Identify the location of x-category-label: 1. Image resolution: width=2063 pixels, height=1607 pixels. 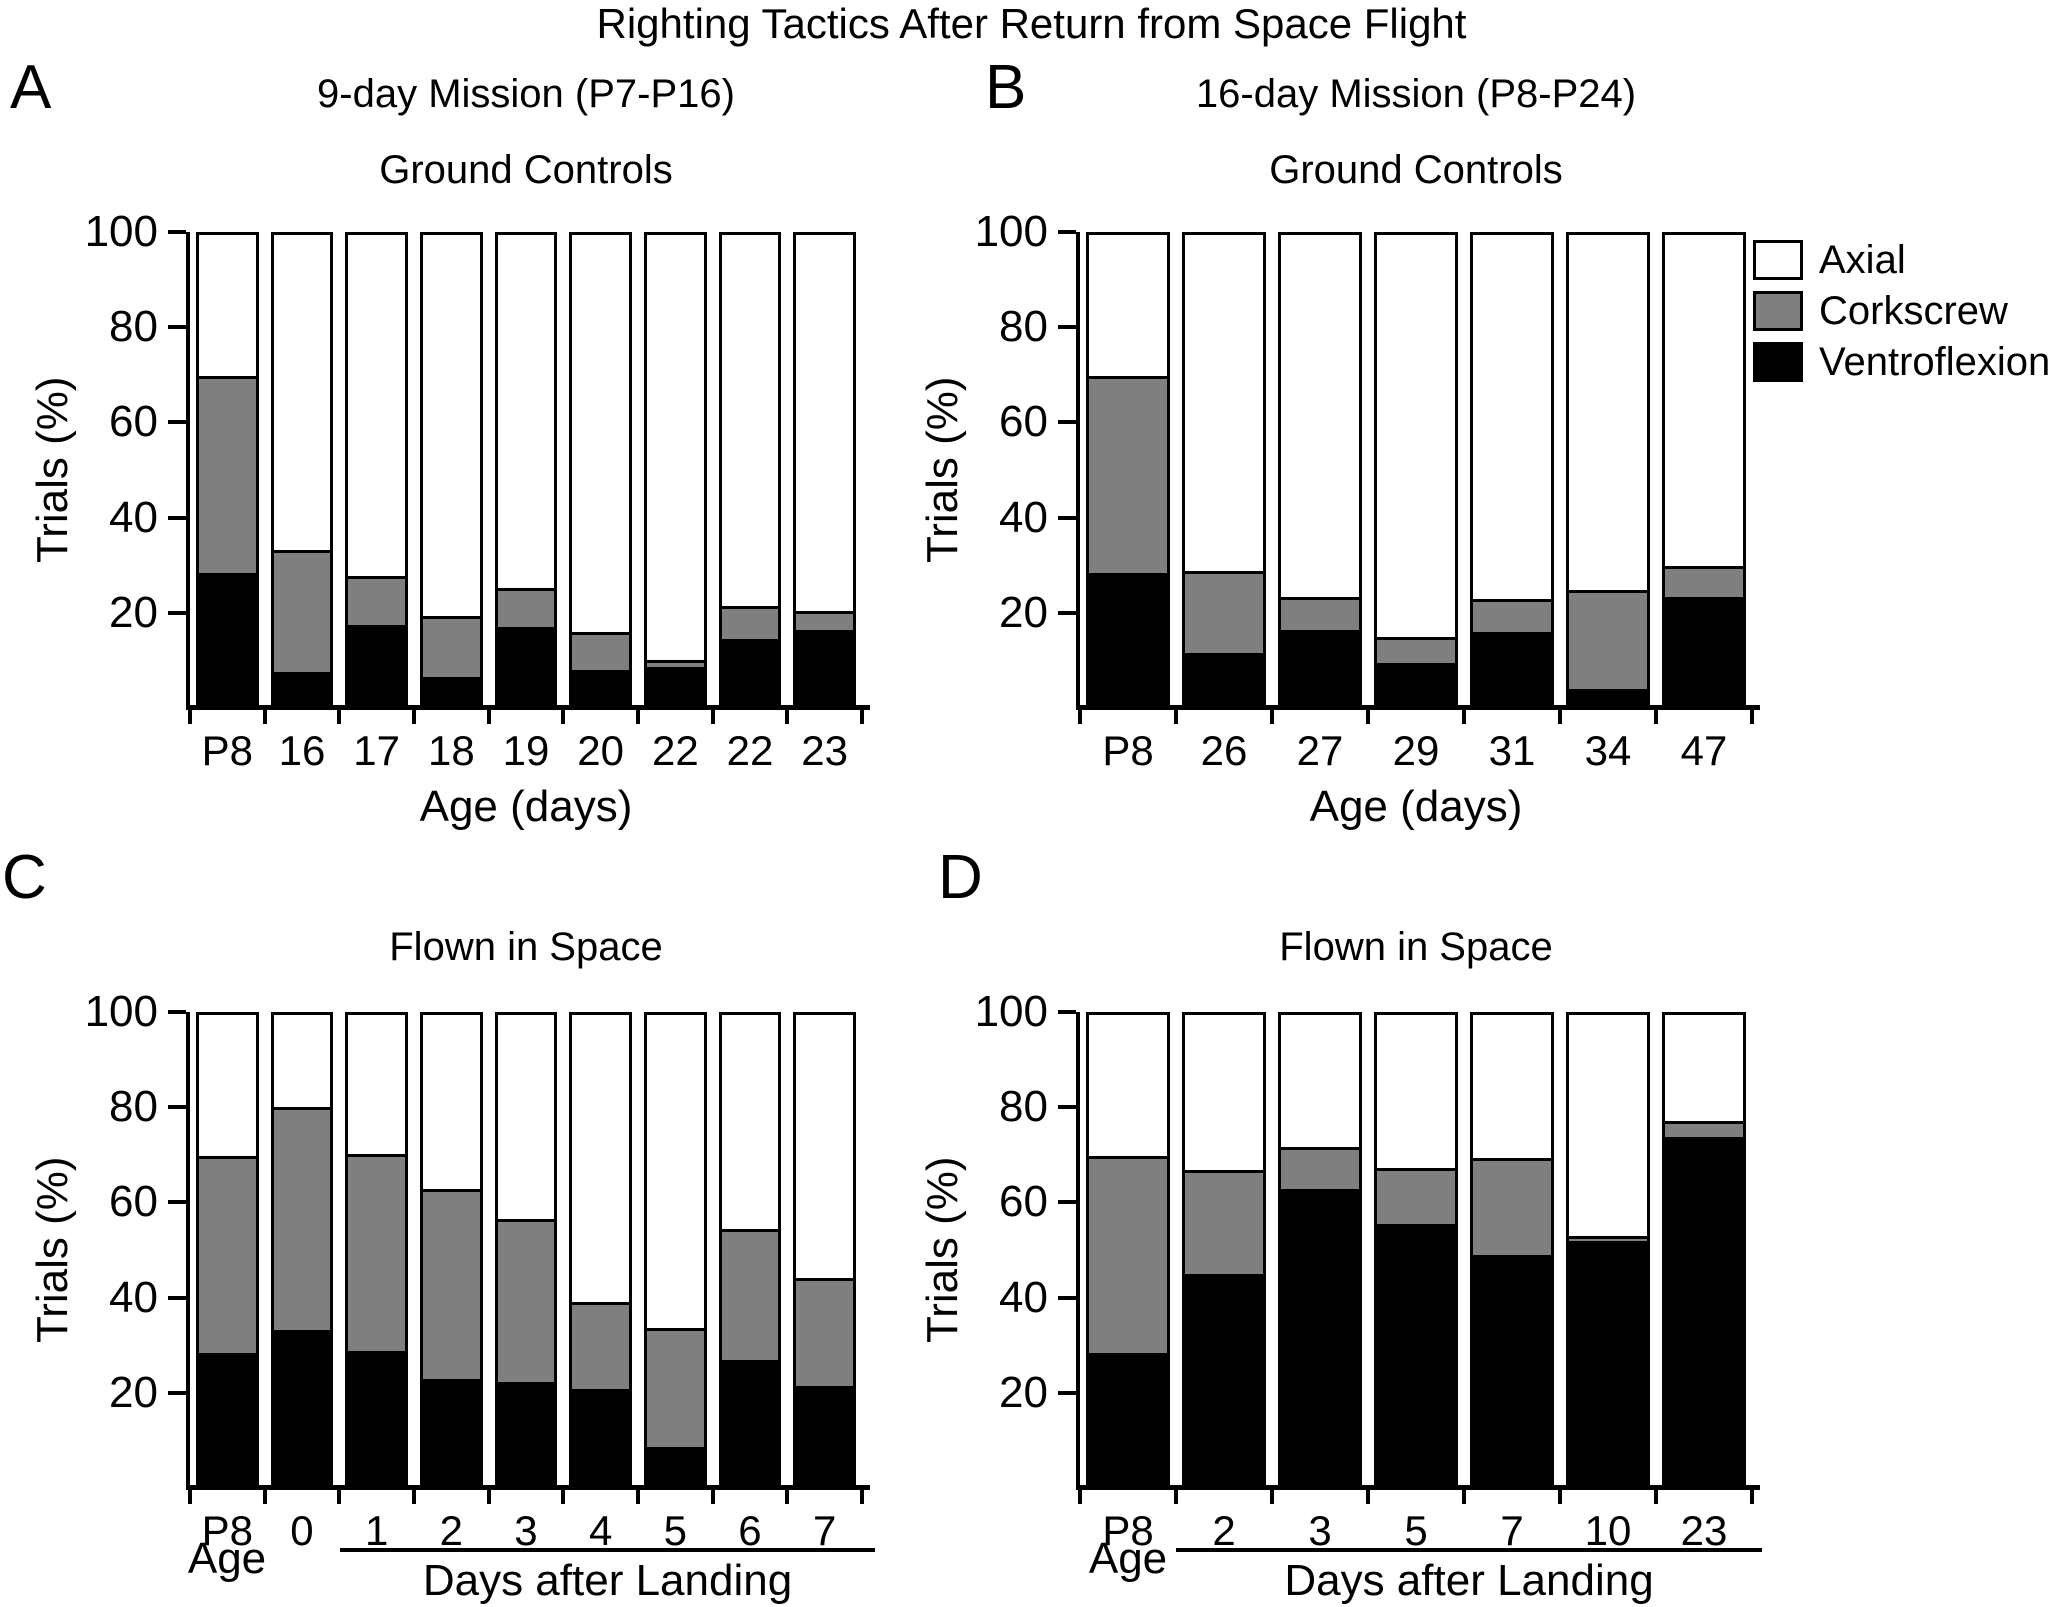
(376, 1530).